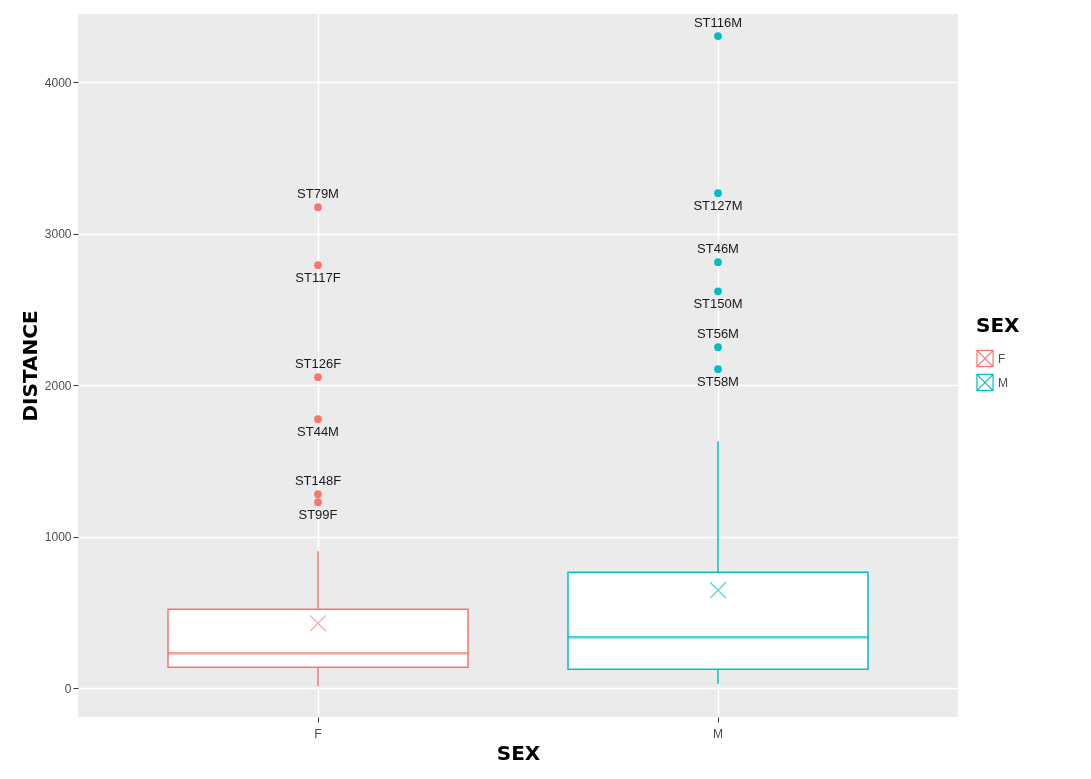  I want to click on y-tick-label: 2000, so click(58, 385).